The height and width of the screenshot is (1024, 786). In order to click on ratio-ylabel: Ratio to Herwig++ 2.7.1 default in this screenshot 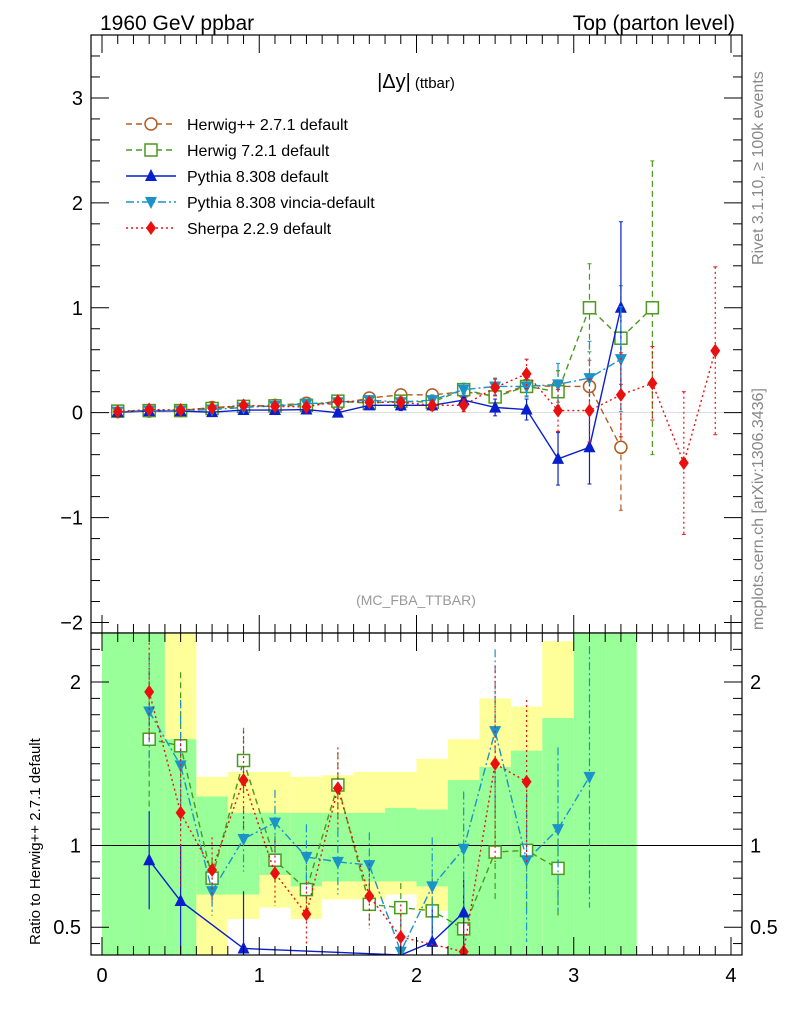, I will do `click(35, 841)`.